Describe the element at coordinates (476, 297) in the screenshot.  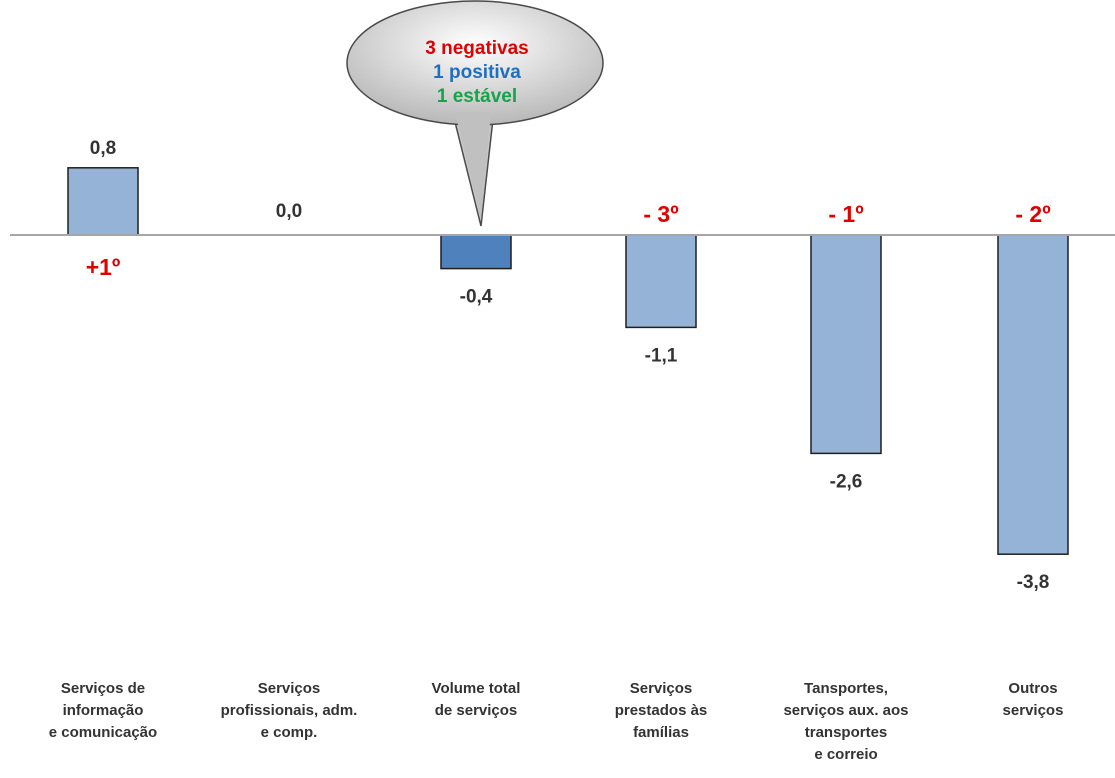
I see `value-label-2: -0,4` at that location.